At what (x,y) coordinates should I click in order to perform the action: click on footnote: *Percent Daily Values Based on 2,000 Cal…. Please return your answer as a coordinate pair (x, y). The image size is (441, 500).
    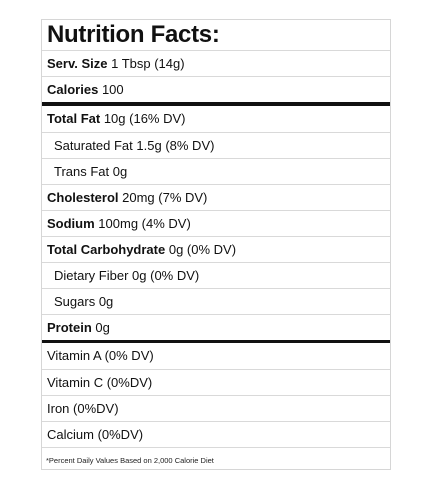
    Looking at the image, I should click on (216, 459).